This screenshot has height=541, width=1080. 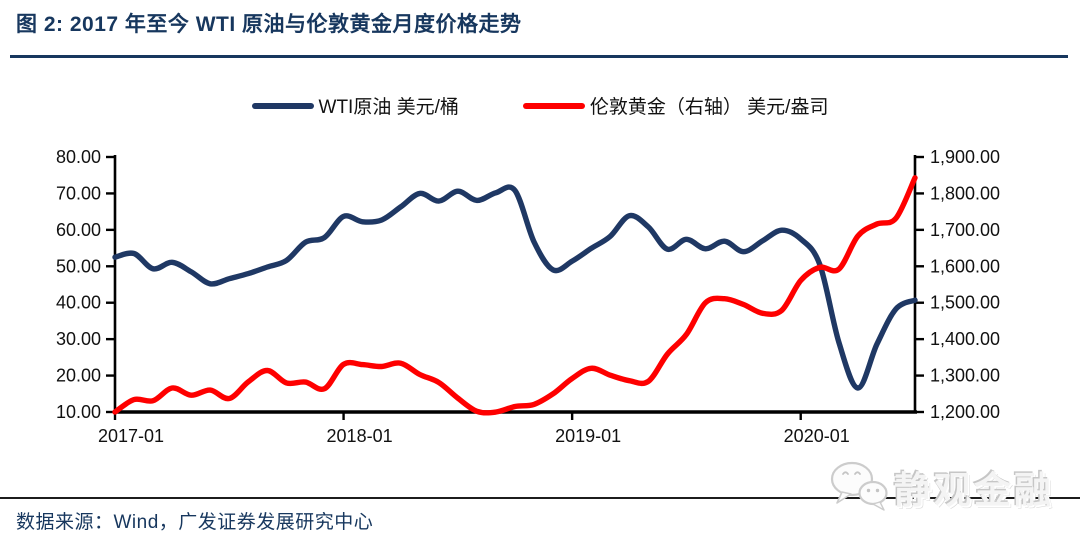 I want to click on y-axis-left-tick-label: 10.00, so click(x=78, y=412).